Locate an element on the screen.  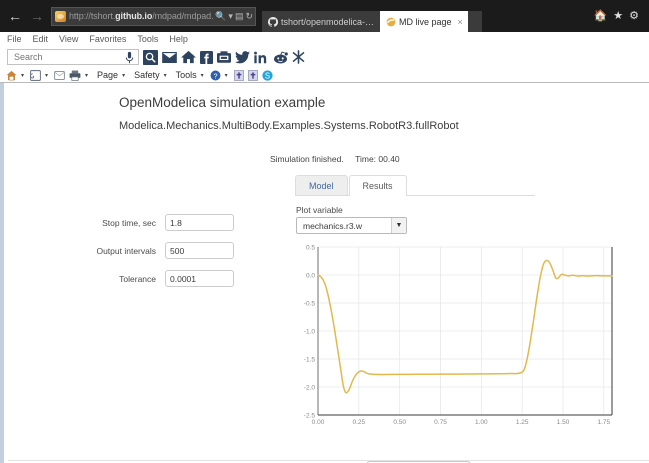
command-page-menu: Page is located at coordinates (108, 75).